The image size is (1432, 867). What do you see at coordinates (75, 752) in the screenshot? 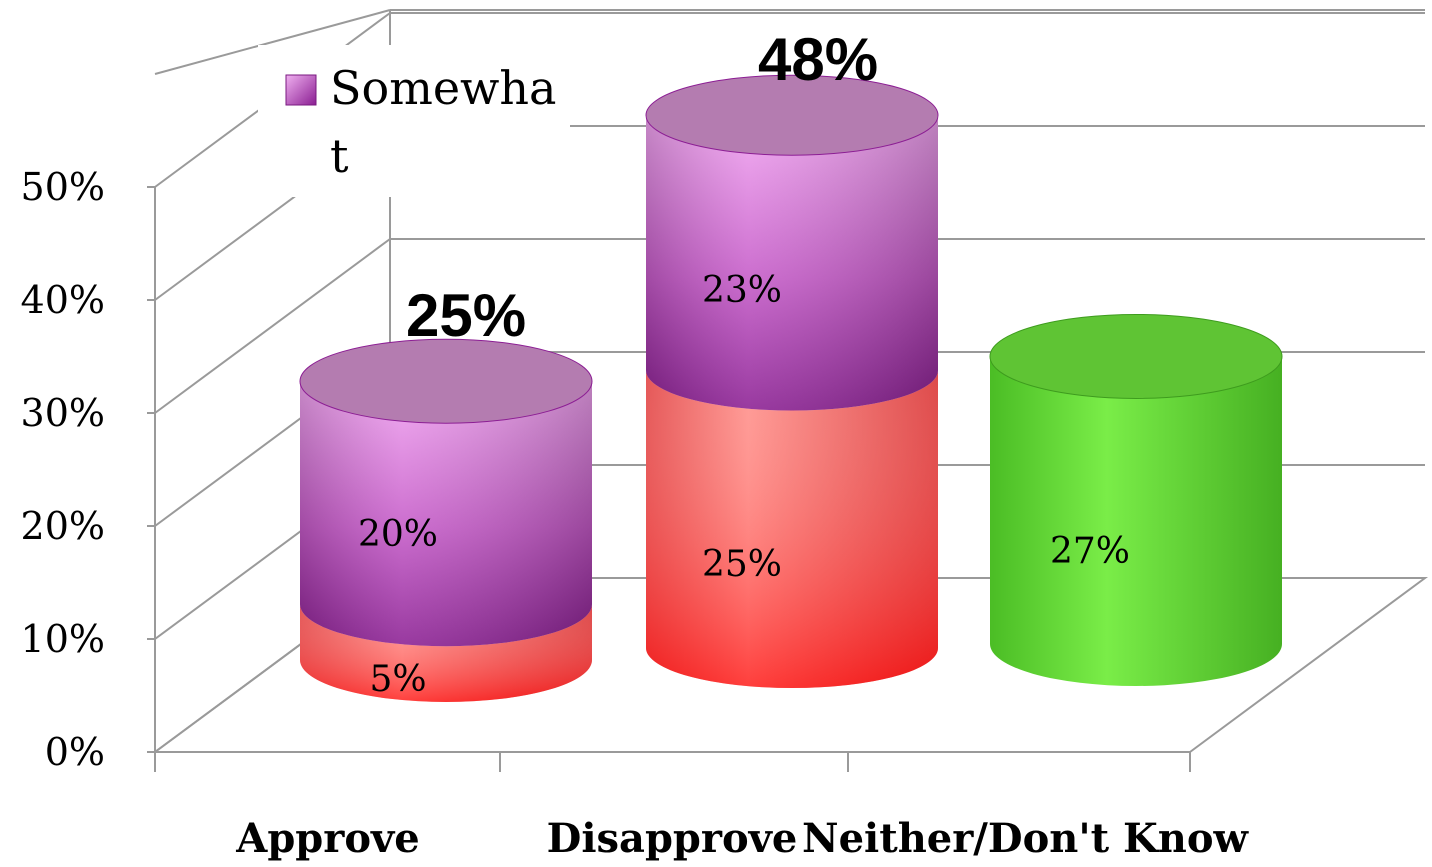
I see `y-tick-label: 0%` at bounding box center [75, 752].